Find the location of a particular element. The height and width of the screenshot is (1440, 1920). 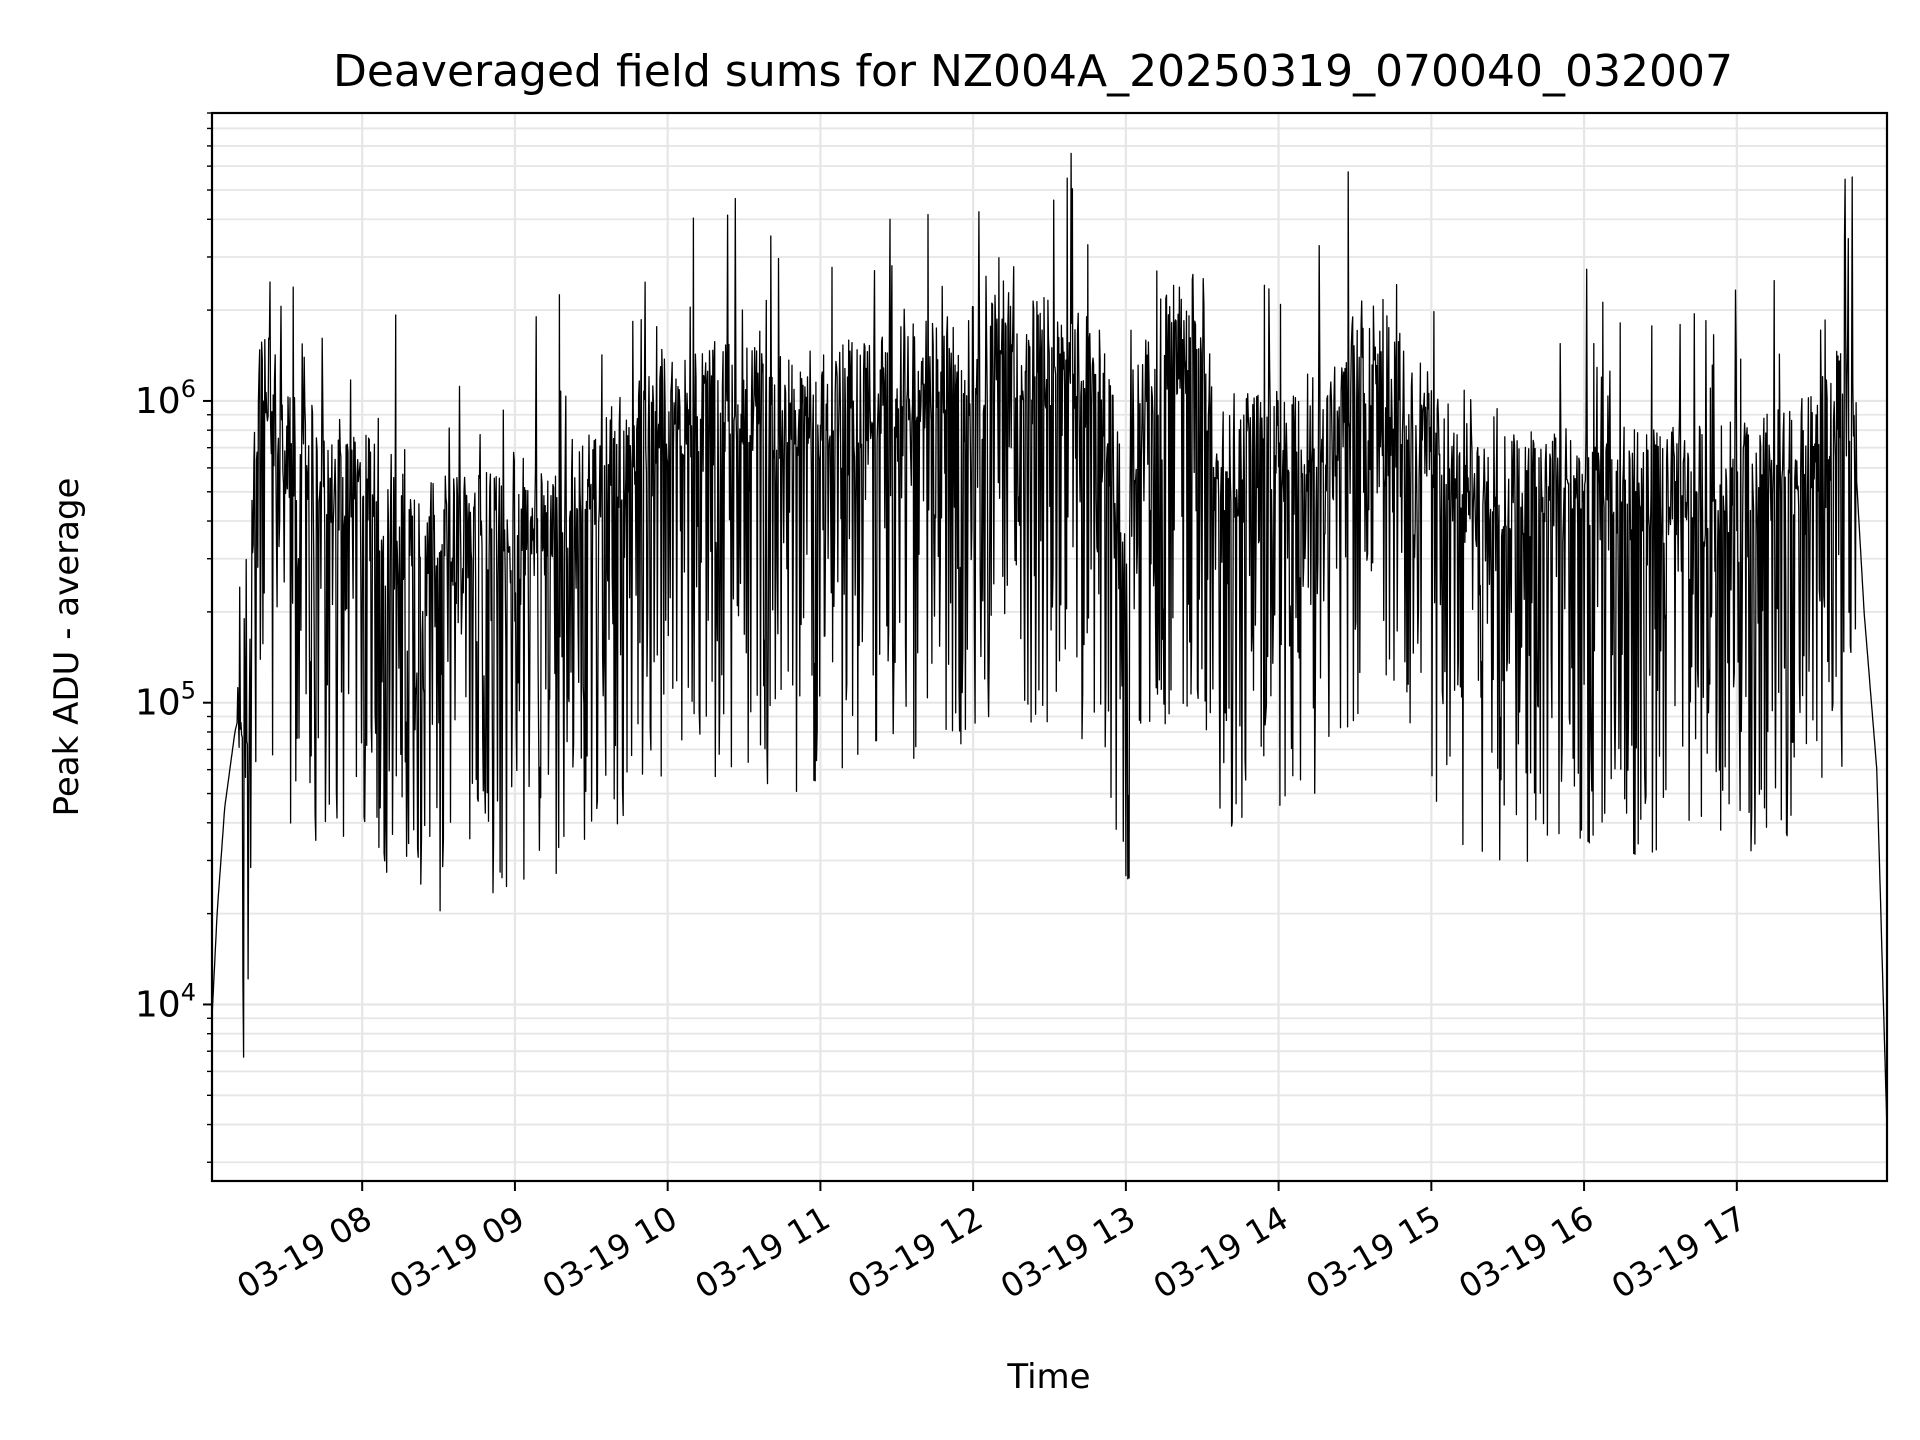

y-tick-exponent: 6 is located at coordinates (188, 389).